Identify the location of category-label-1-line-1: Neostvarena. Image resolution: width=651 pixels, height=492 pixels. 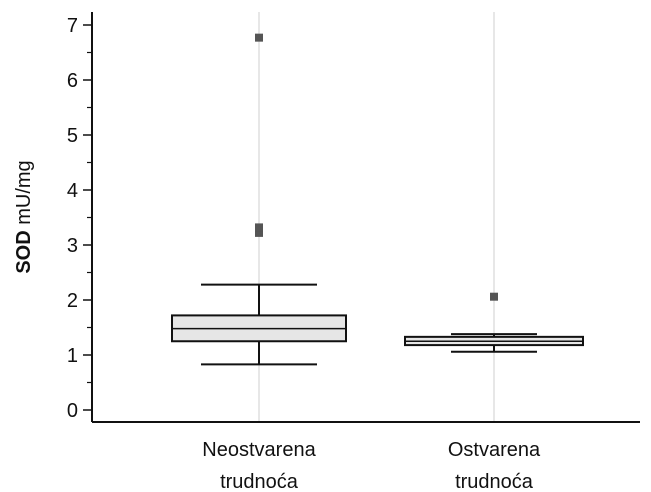
(259, 450).